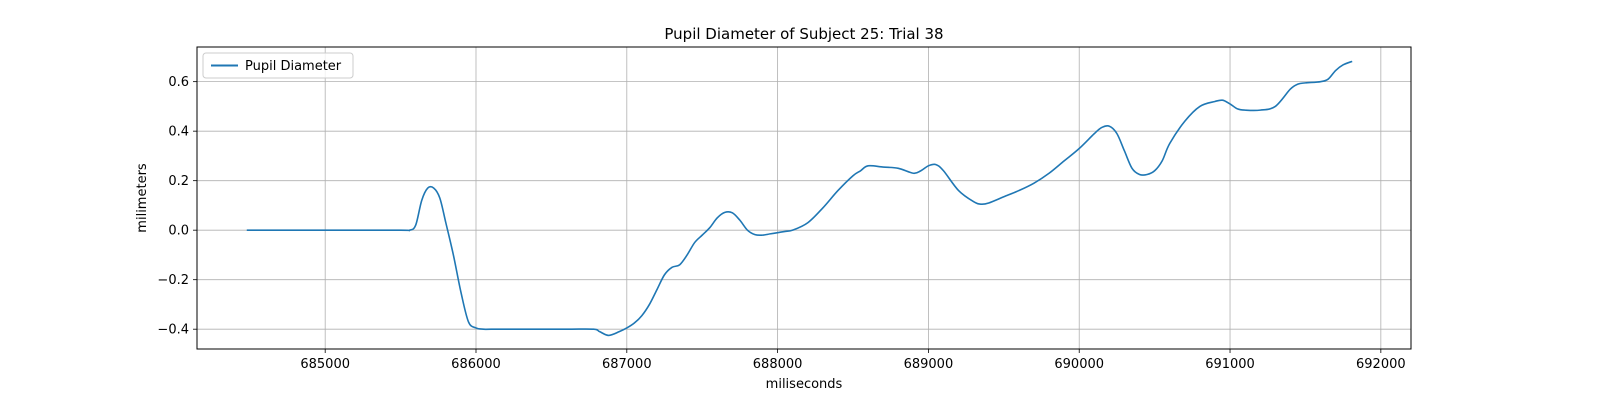 The width and height of the screenshot is (1600, 400). Describe the element at coordinates (178, 181) in the screenshot. I see `y-tick-label: 0.2` at that location.